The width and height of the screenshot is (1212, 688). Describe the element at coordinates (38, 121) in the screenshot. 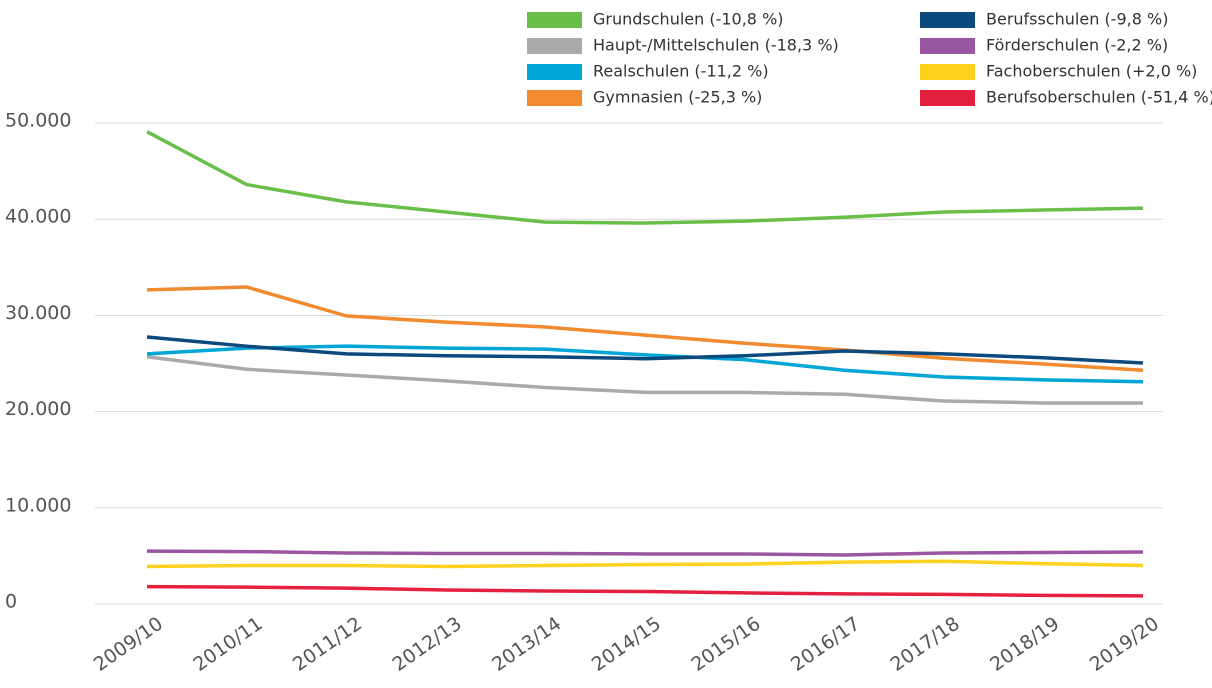

I see `y-tick-label: 50.000` at that location.